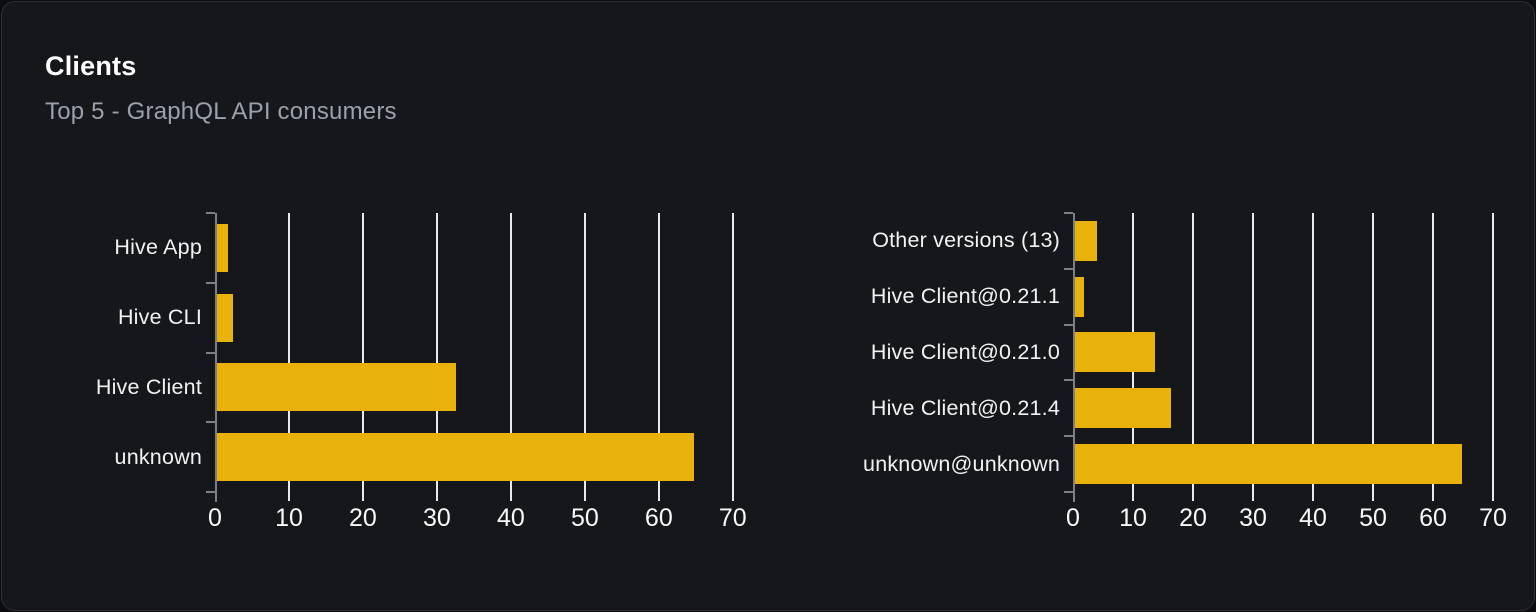 This screenshot has height=612, width=1536. Describe the element at coordinates (91, 66) in the screenshot. I see `card-title: Clients` at that location.